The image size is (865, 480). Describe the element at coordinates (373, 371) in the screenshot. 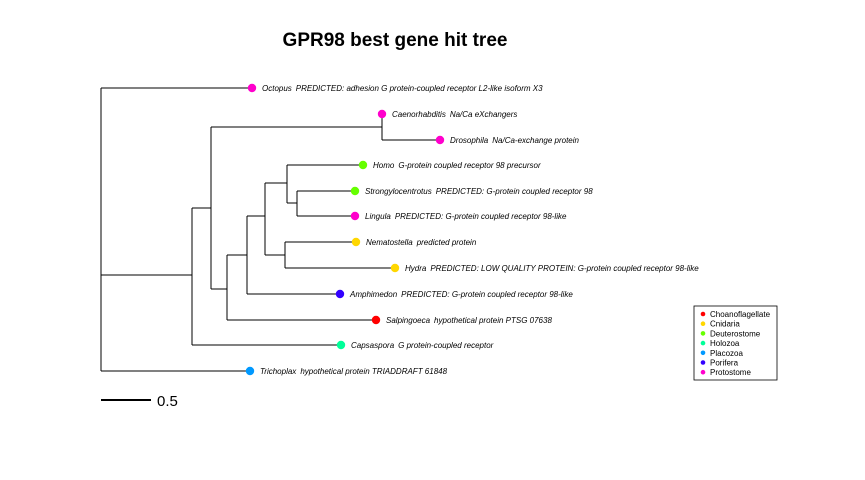

I see `tip-description: hypothetical protein TRIADDRAFT 61848` at that location.